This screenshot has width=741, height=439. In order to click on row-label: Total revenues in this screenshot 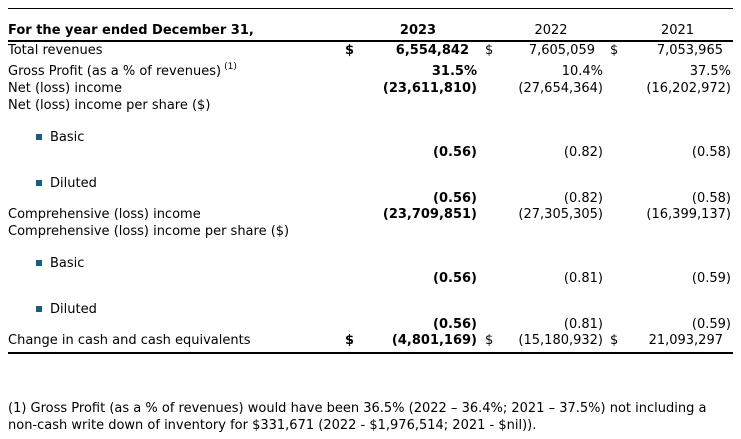, I will do `click(55, 50)`.